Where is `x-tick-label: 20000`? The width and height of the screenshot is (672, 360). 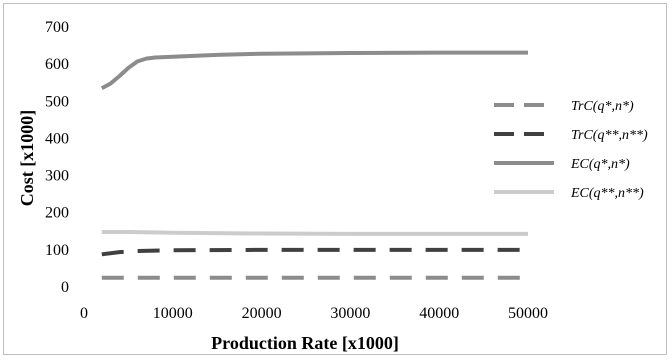
x-tick-label: 20000 is located at coordinates (262, 313).